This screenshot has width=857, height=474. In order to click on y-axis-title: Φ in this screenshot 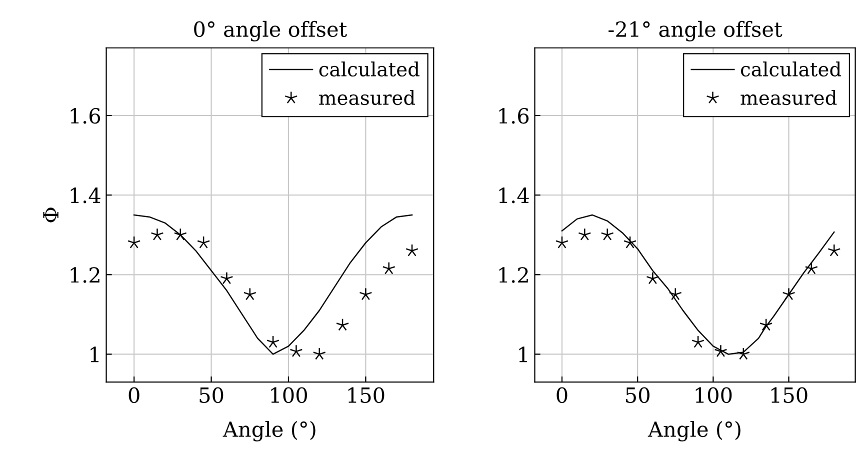, I will do `click(50, 215)`.